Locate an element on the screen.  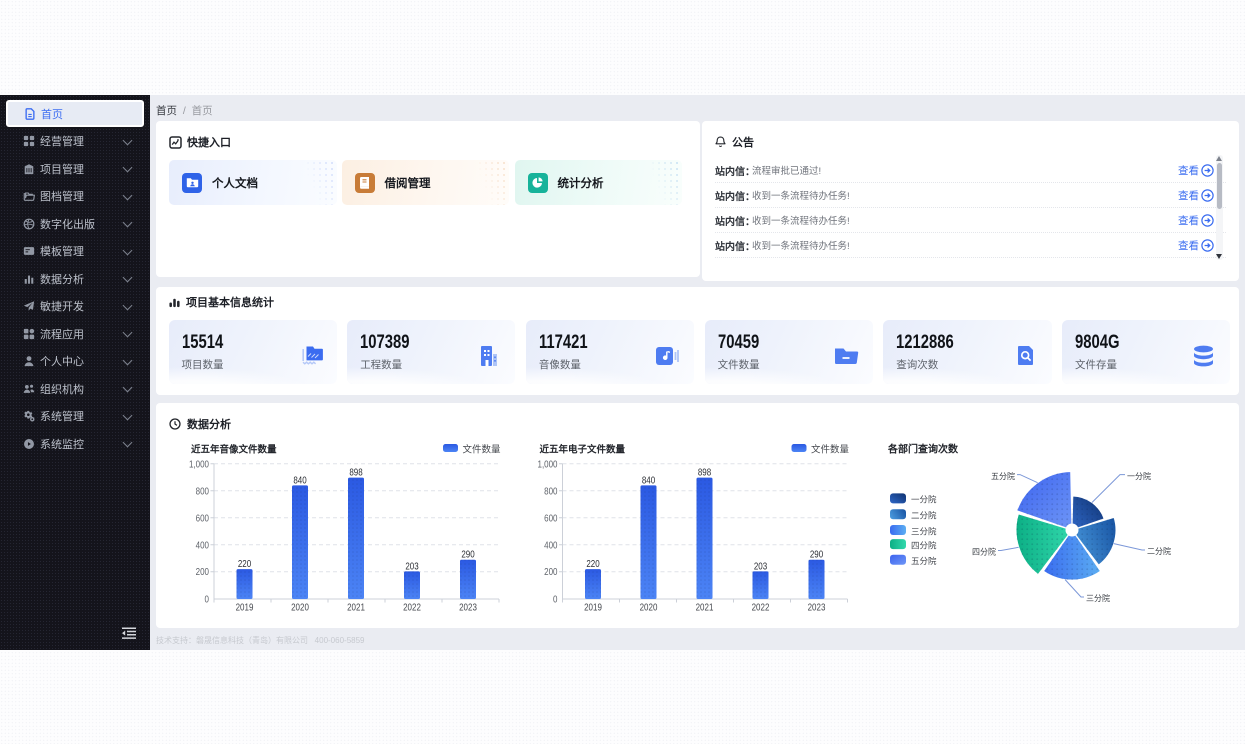
svg-text: 近五年电子文件数量 is located at coordinates (583, 450).